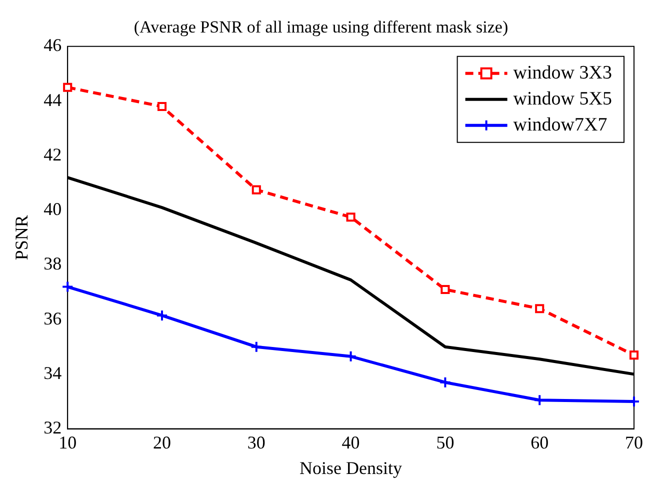 Image resolution: width=664 pixels, height=488 pixels. I want to click on x-tick-label: 30, so click(256, 442).